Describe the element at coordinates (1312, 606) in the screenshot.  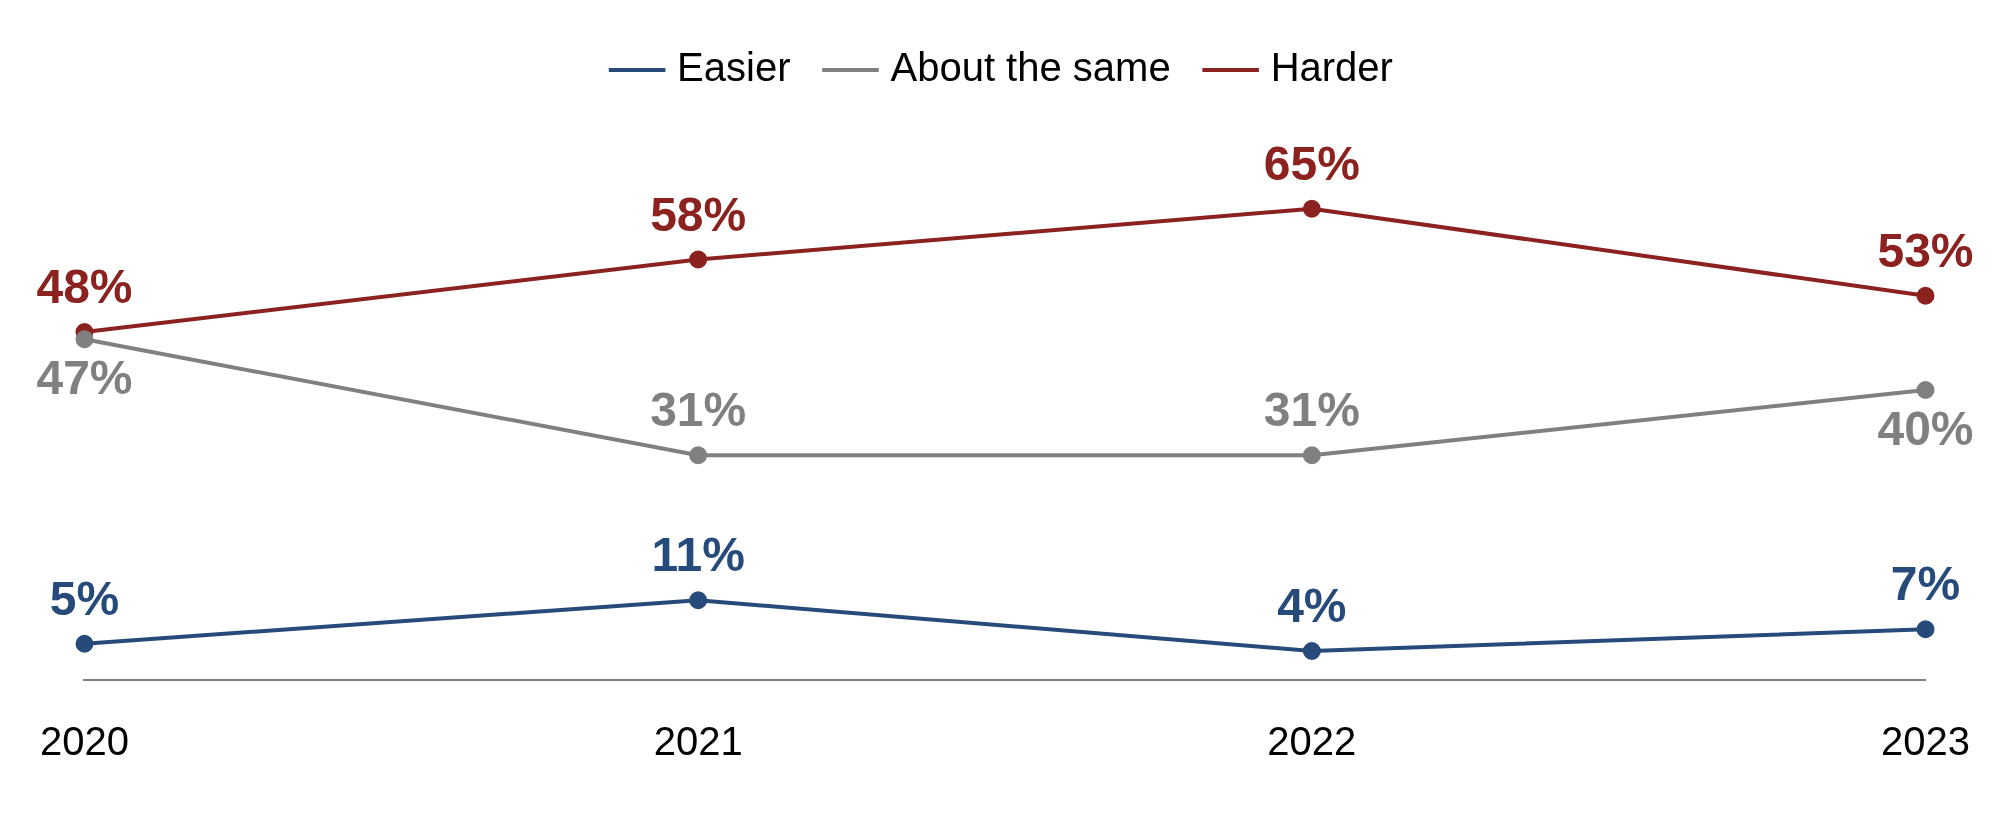
I see `data-label: 4%` at that location.